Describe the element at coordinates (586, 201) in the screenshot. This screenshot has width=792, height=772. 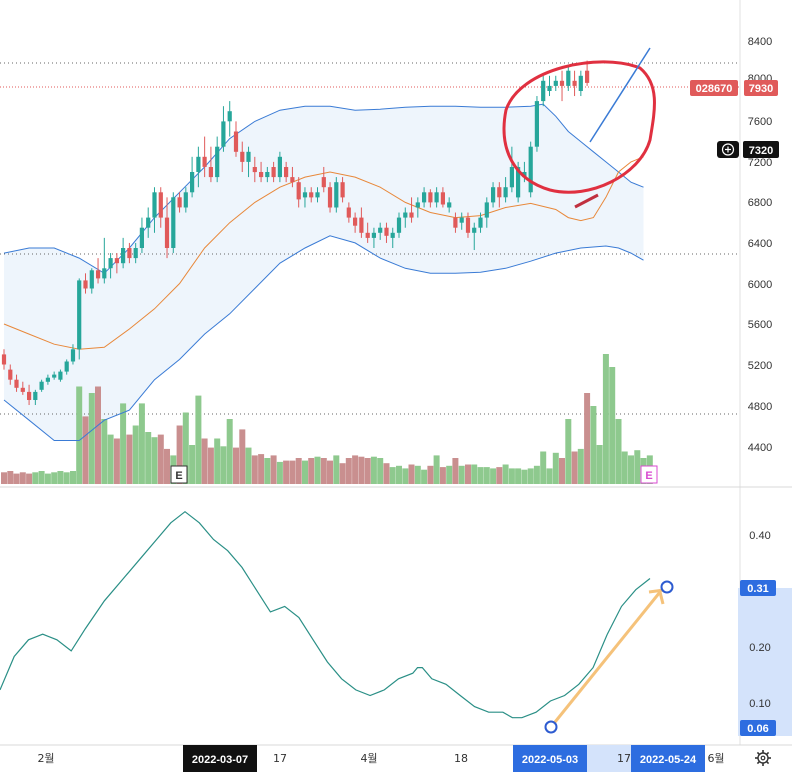
I see `red-tick-annotation` at that location.